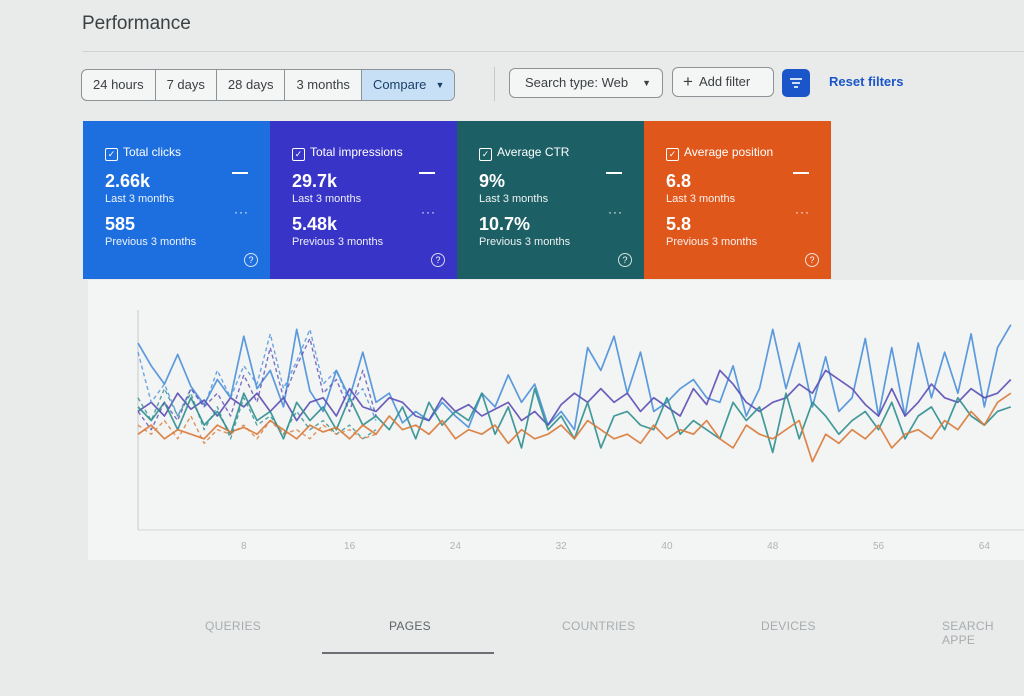 Image resolution: width=1024 pixels, height=696 pixels. I want to click on tab-devices: DEVICES, so click(788, 626).